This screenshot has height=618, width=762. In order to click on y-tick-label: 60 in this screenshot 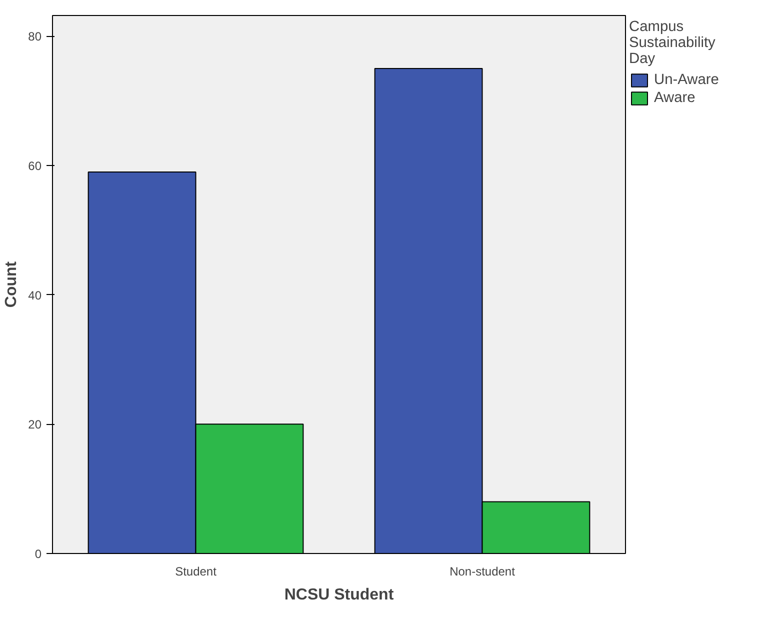, I will do `click(35, 166)`.